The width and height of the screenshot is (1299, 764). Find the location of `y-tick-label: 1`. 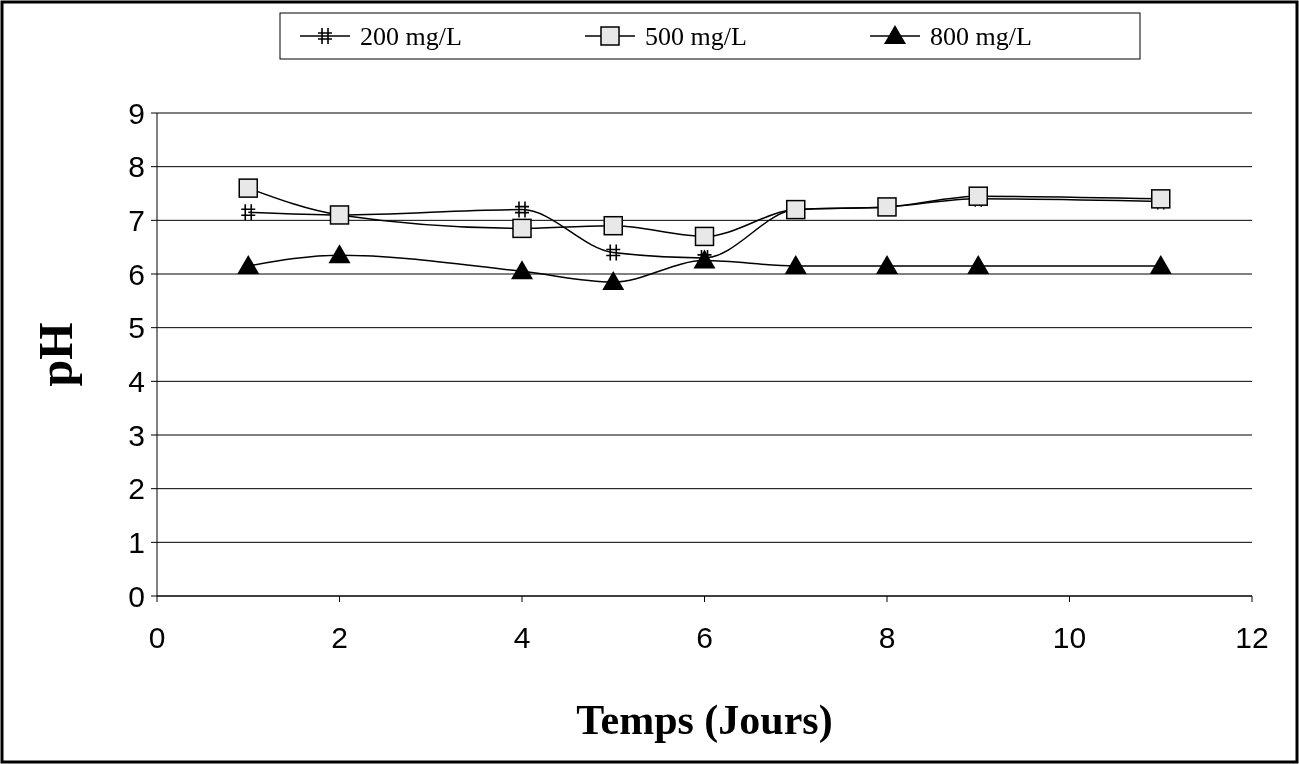

y-tick-label: 1 is located at coordinates (136, 542).